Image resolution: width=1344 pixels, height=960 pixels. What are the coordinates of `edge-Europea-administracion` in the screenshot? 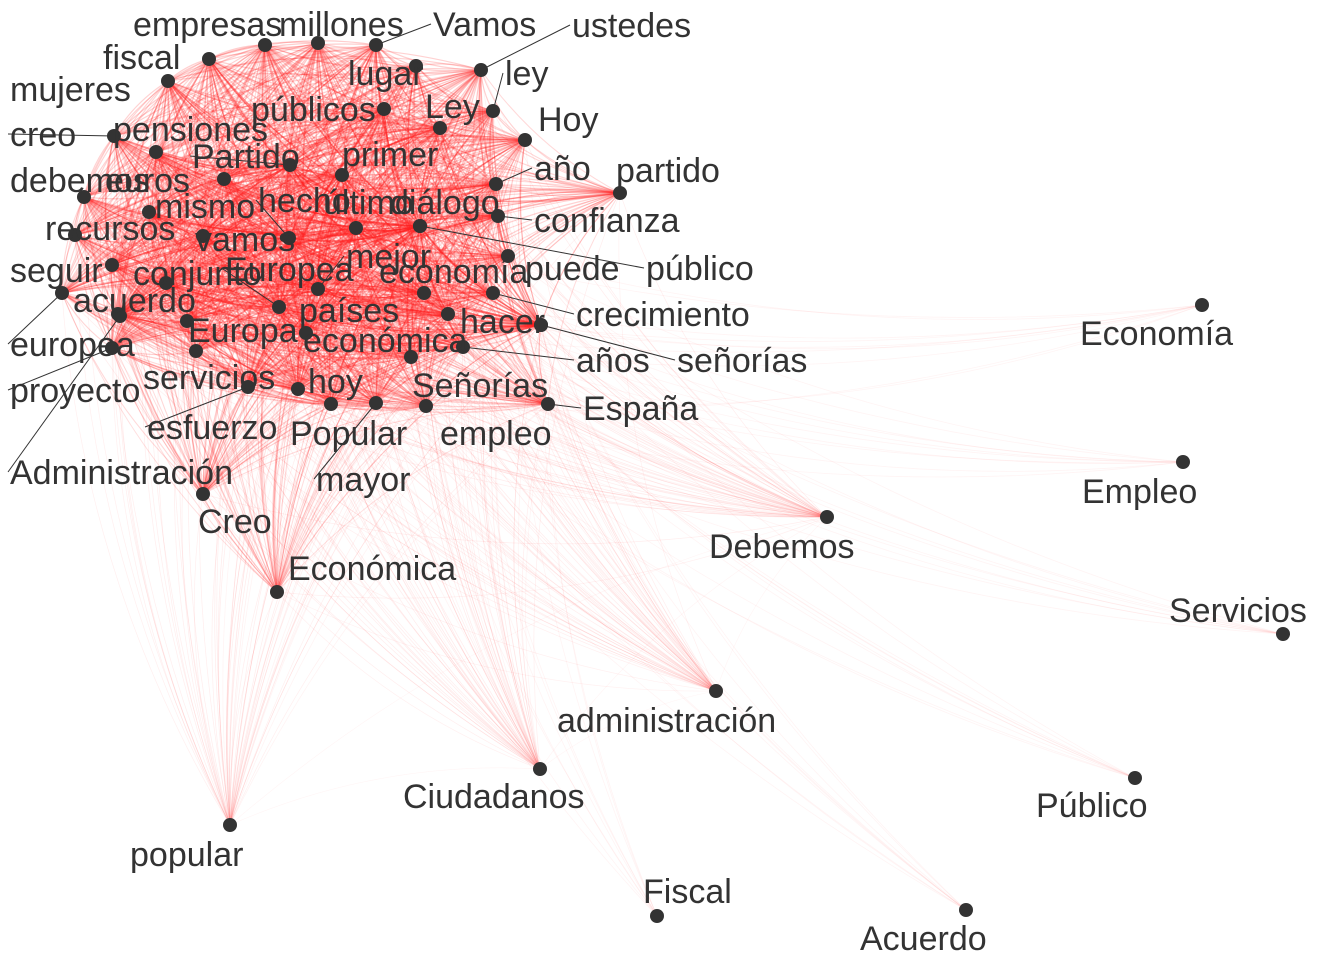 It's located at (497, 499).